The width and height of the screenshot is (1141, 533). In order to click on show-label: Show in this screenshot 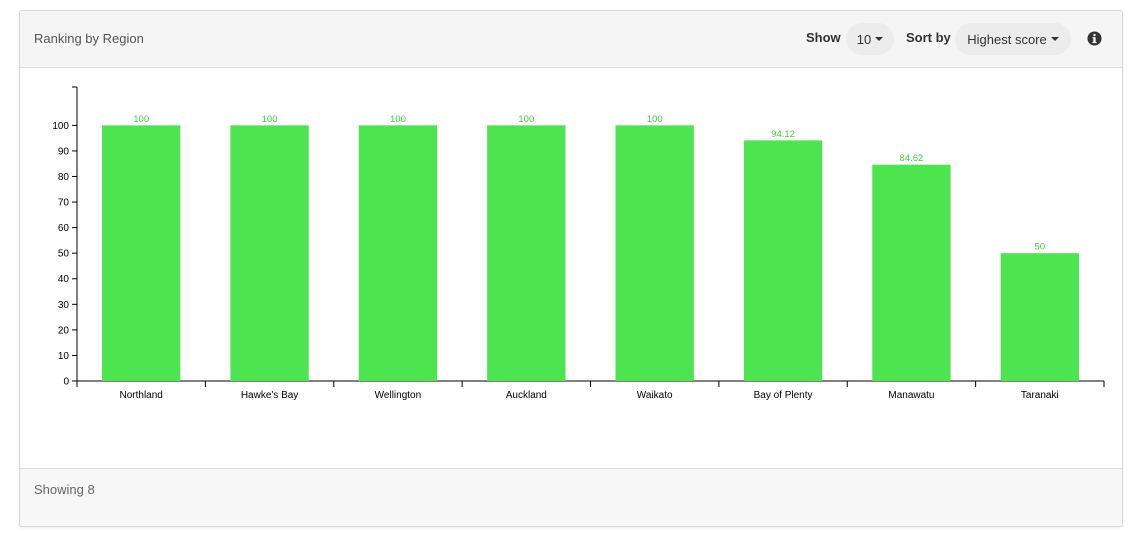, I will do `click(823, 37)`.